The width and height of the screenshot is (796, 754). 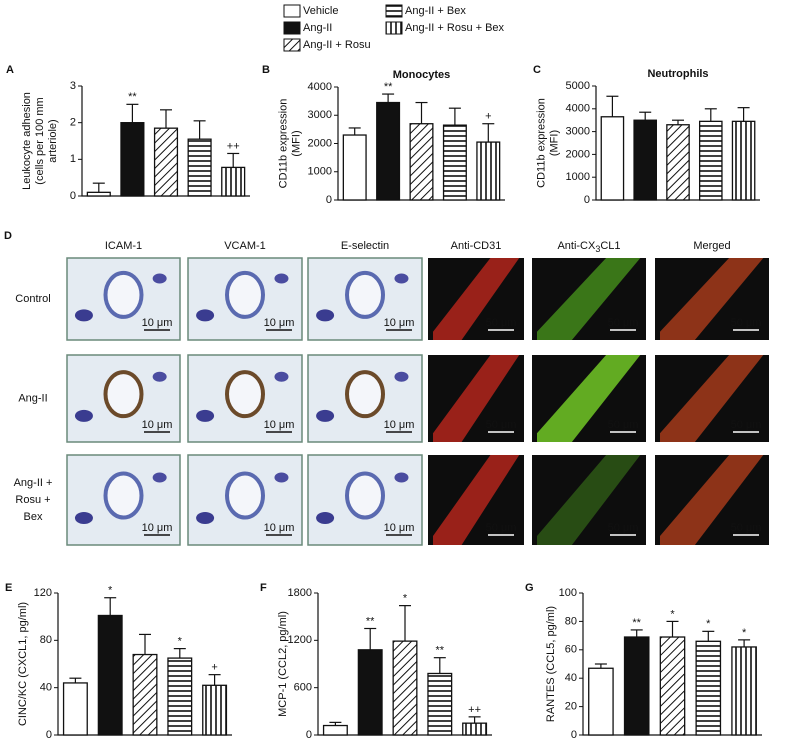 I want to click on y-tick-label: 600, so click(x=303, y=688).